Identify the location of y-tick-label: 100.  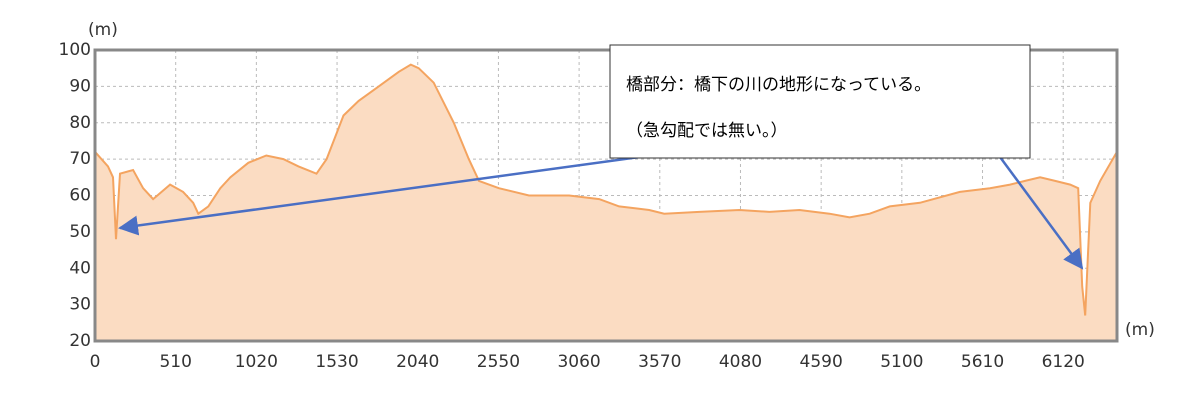
(75, 50).